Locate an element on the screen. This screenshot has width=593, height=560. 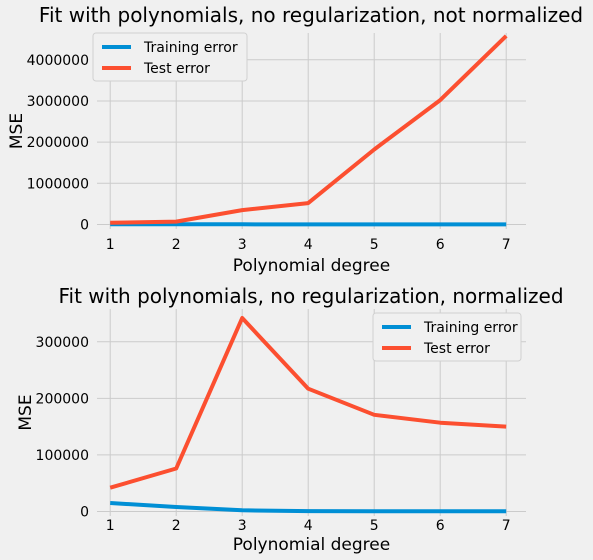
y-tick-label: 2000000 is located at coordinates (58, 143).